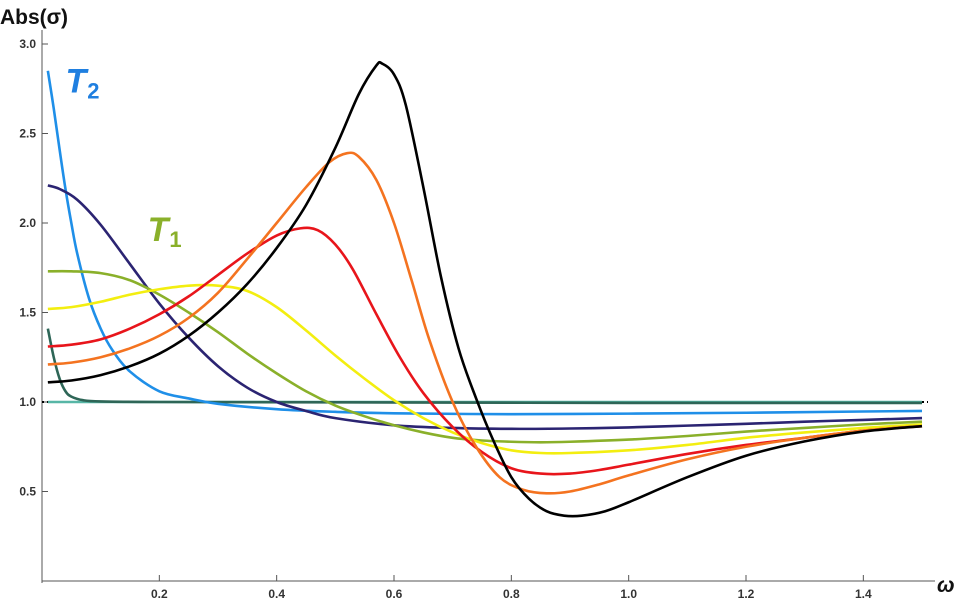  I want to click on annotation-subscript: 1, so click(175, 239).